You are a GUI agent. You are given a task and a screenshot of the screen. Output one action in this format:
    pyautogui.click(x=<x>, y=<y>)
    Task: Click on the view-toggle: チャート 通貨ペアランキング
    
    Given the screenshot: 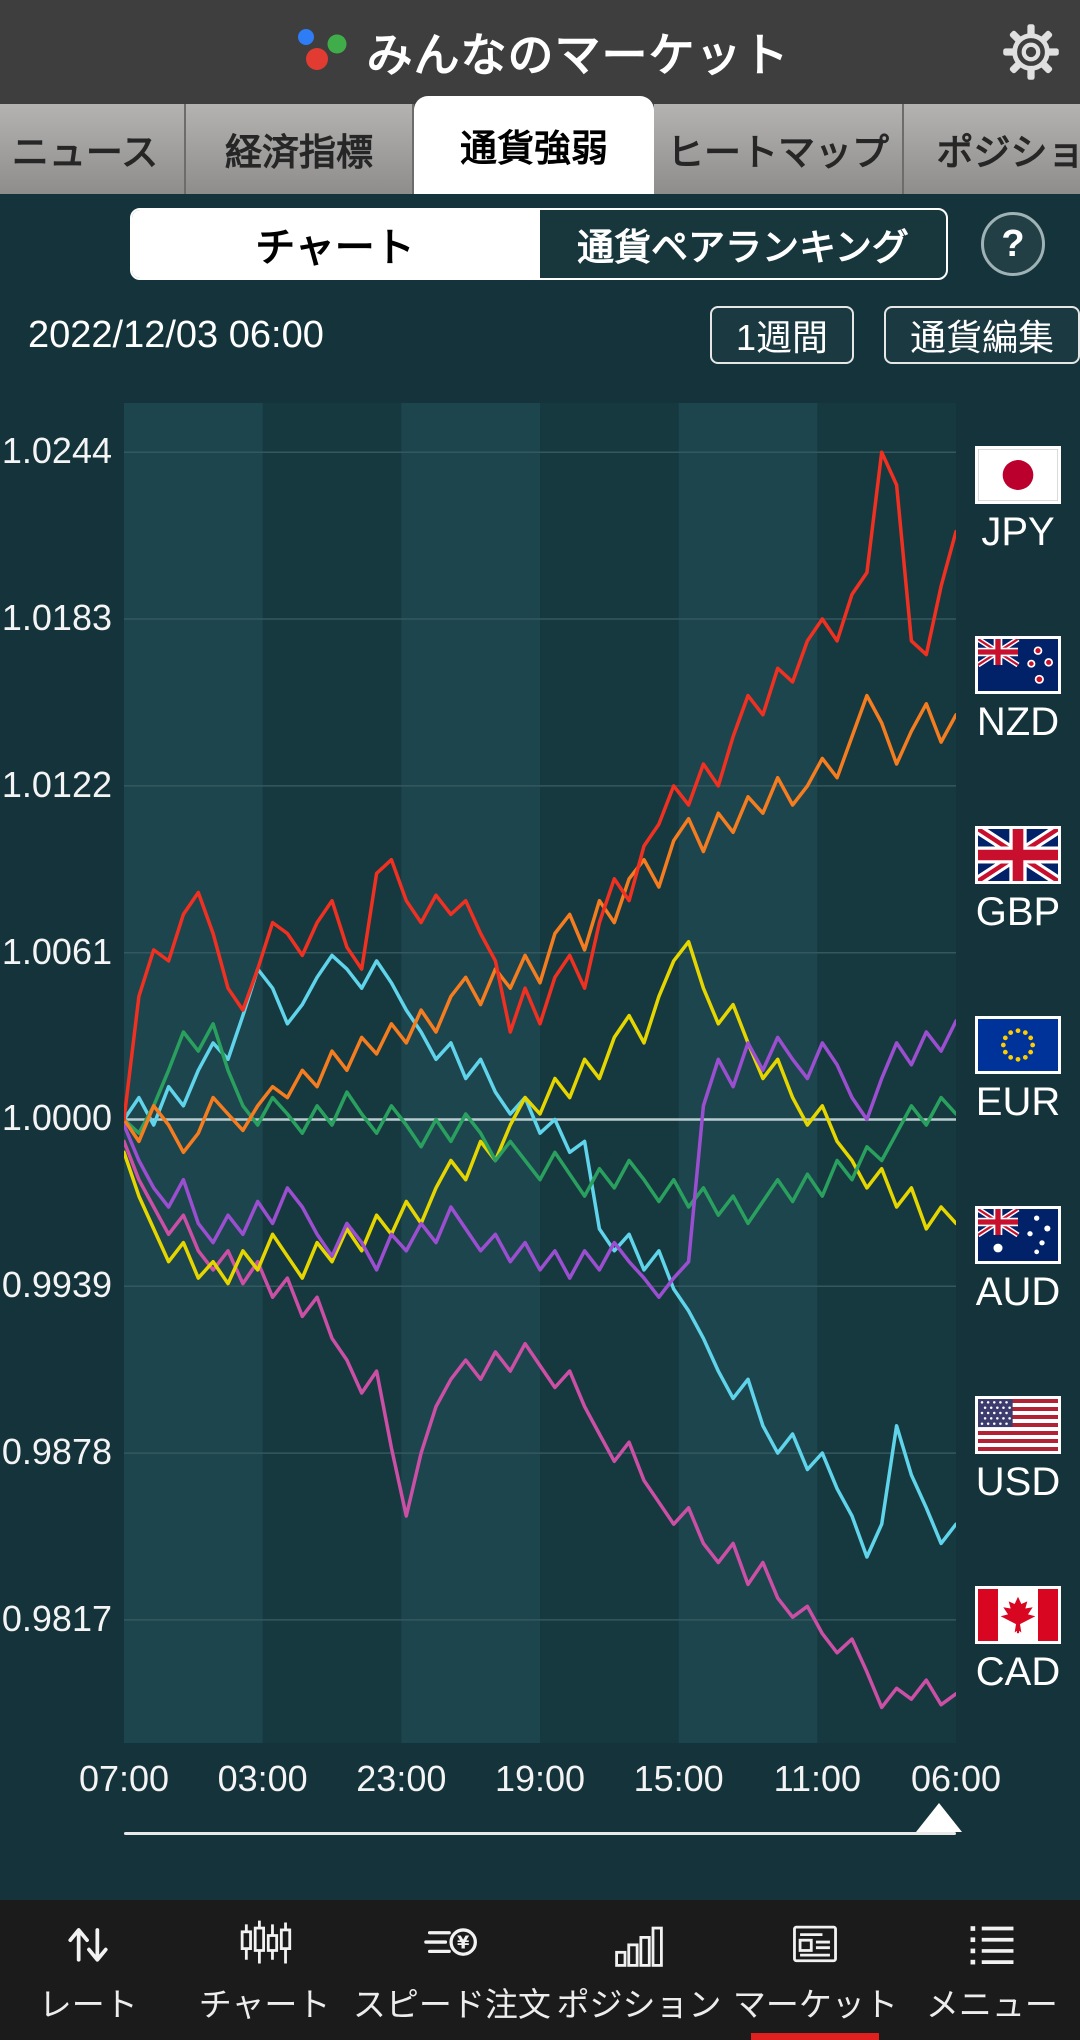 What is the action you would take?
    pyautogui.click(x=539, y=244)
    